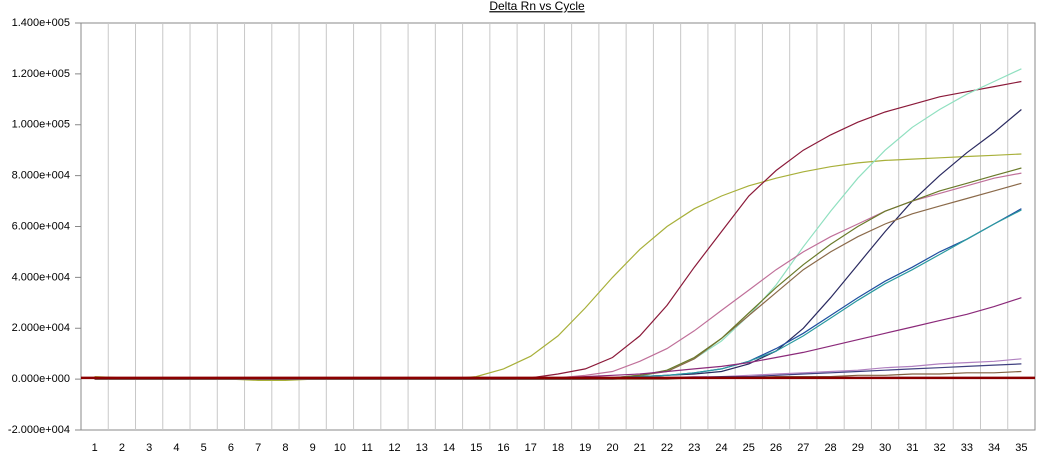 This screenshot has width=1054, height=462. What do you see at coordinates (394, 448) in the screenshot?
I see `x-tick-label: 12` at bounding box center [394, 448].